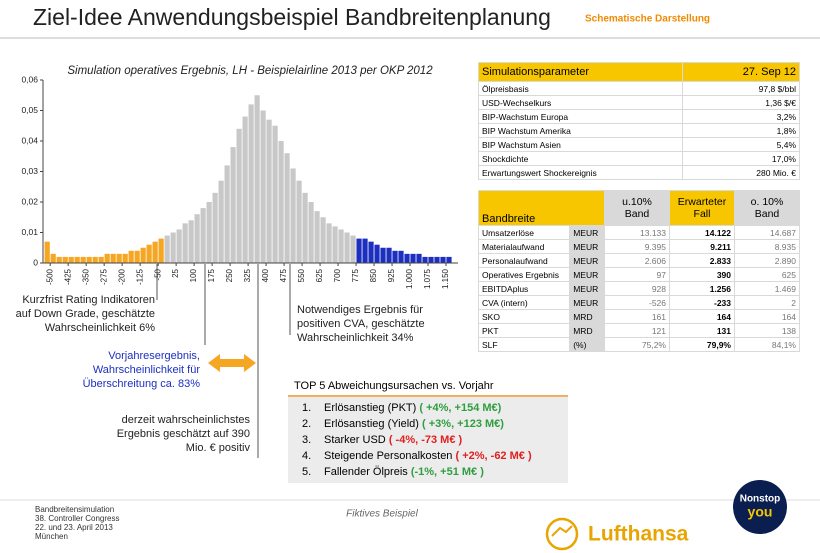 The image size is (820, 553). I want to click on table-cell: BIP-Wachstum Europa, so click(580, 116).